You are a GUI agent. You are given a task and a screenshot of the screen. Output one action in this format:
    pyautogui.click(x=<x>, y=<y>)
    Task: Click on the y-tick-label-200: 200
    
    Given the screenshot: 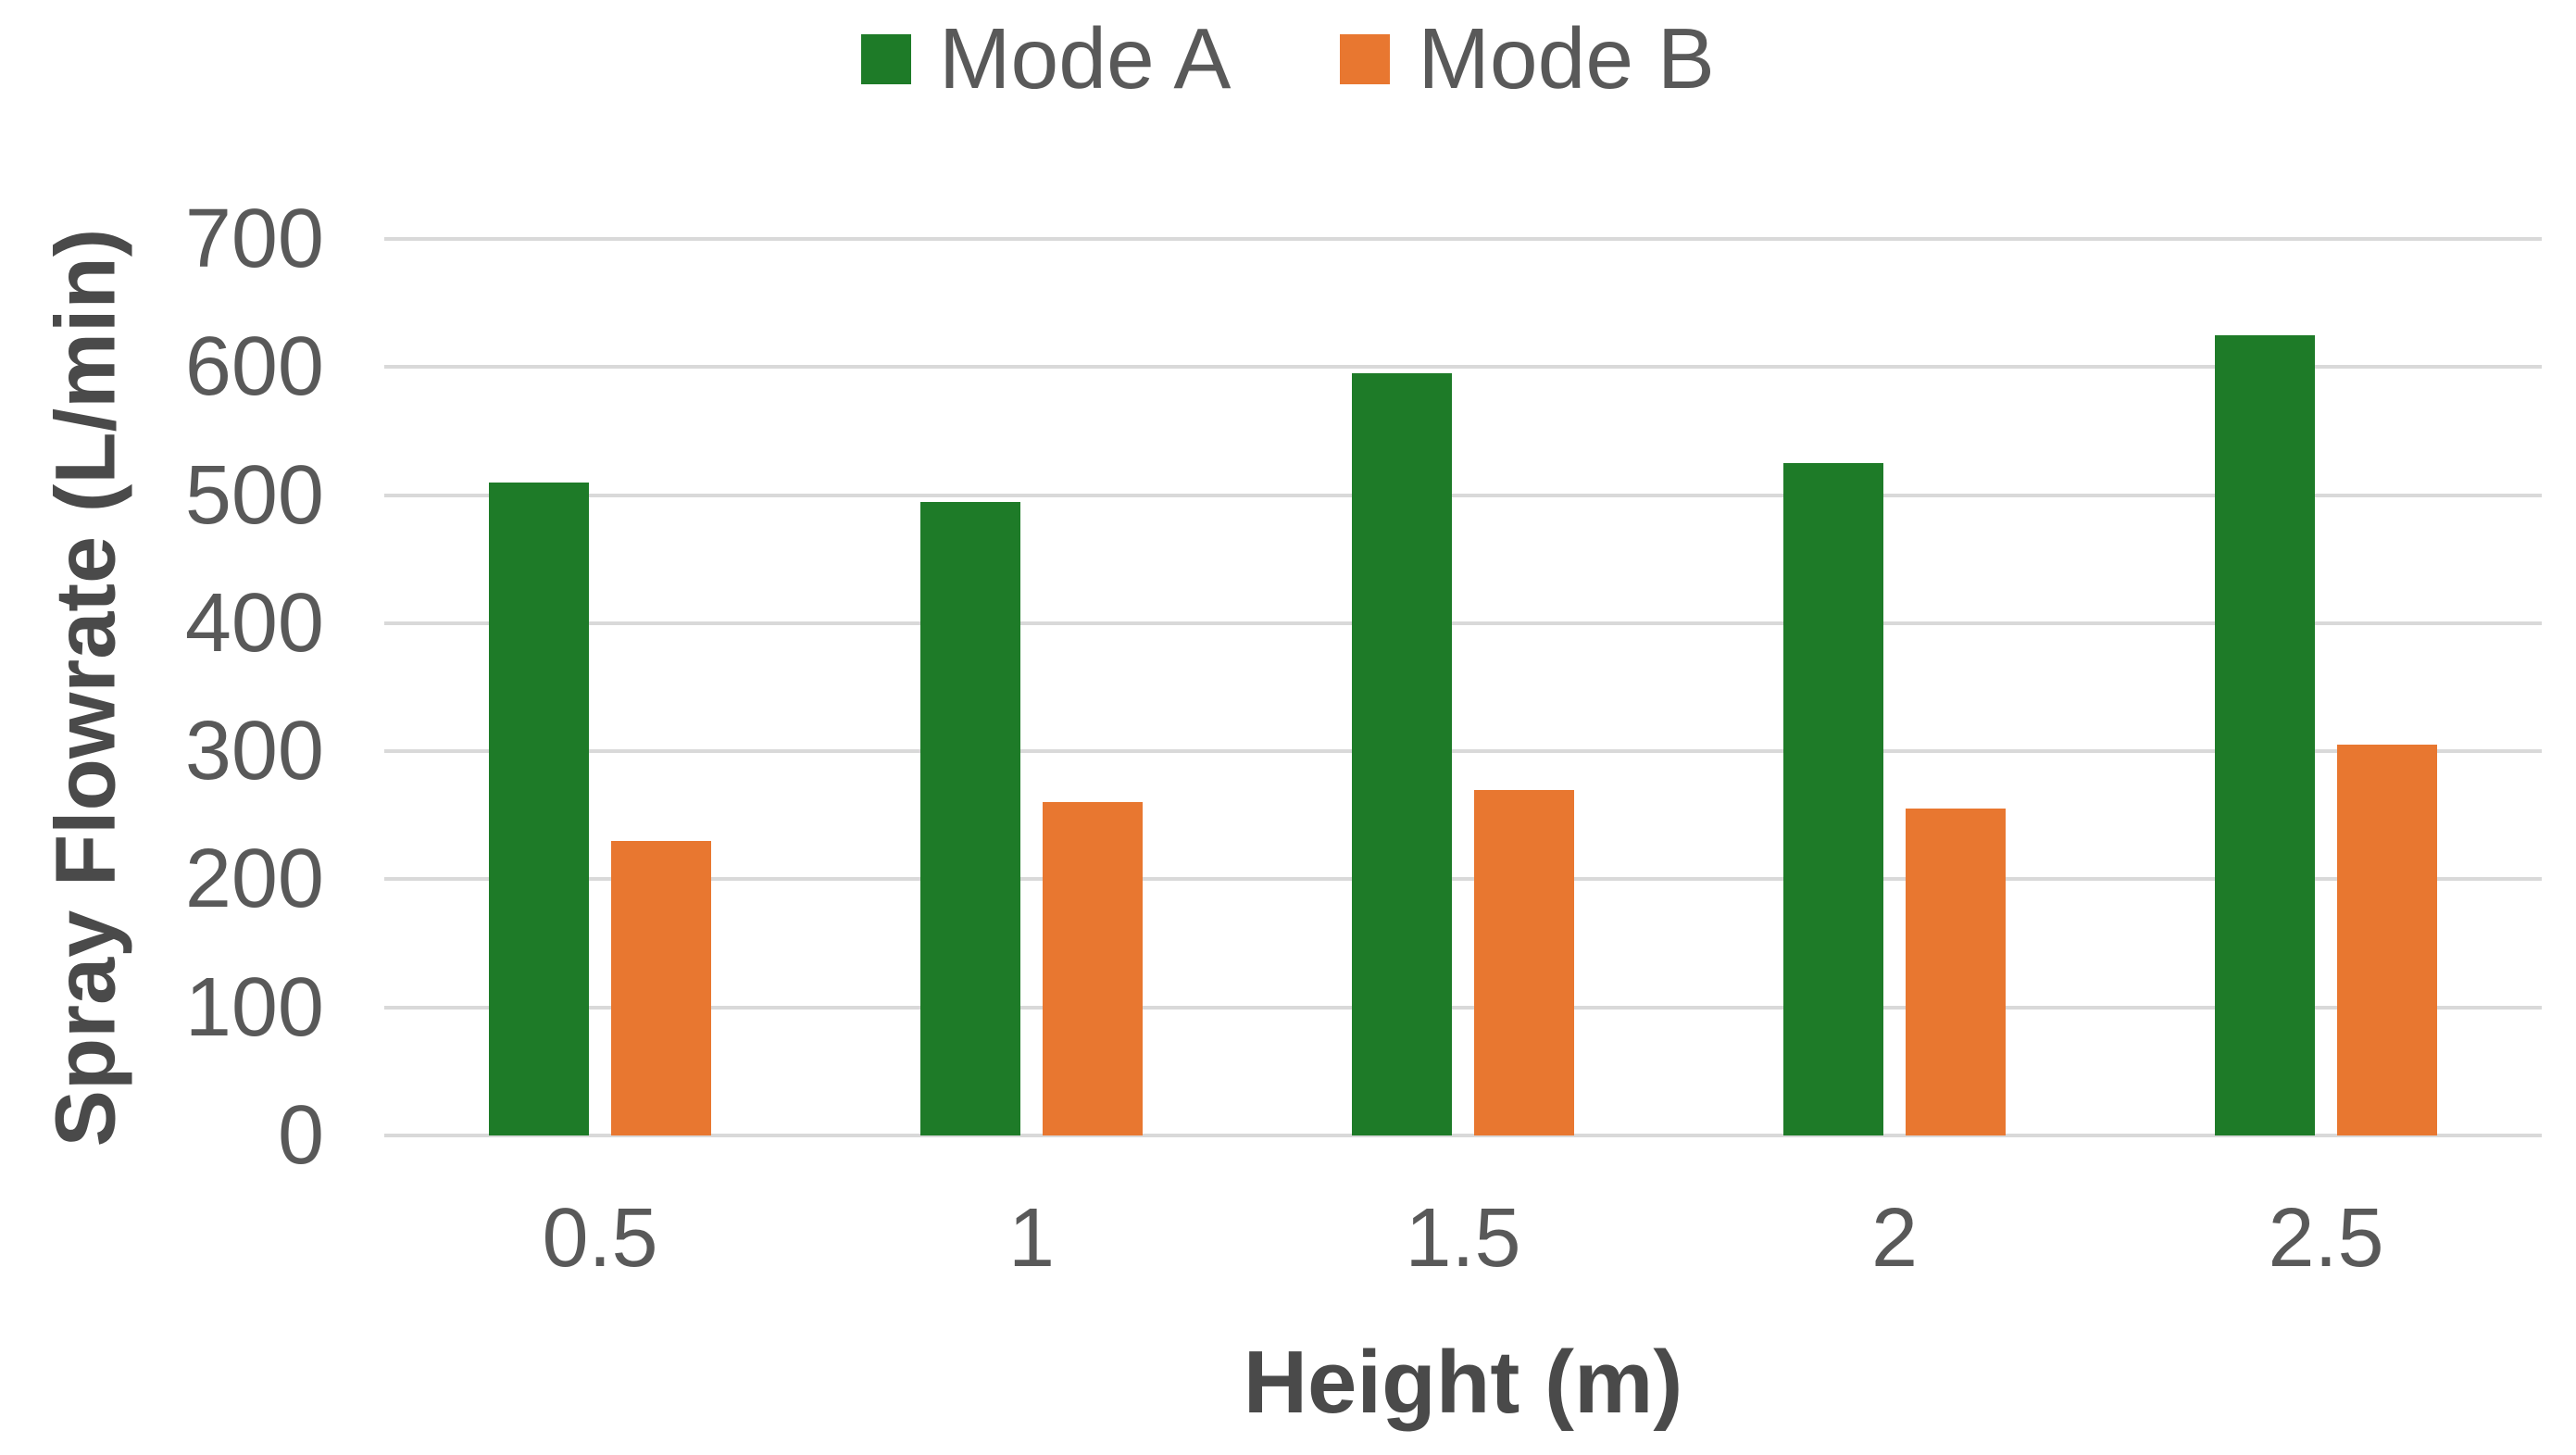 What is the action you would take?
    pyautogui.click(x=254, y=879)
    